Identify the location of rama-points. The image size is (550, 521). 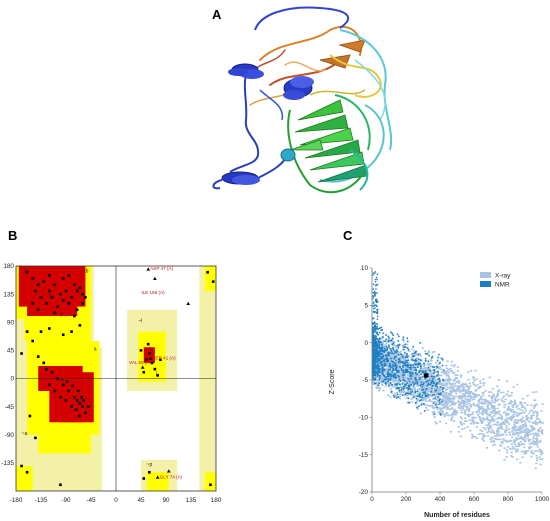
(117, 377).